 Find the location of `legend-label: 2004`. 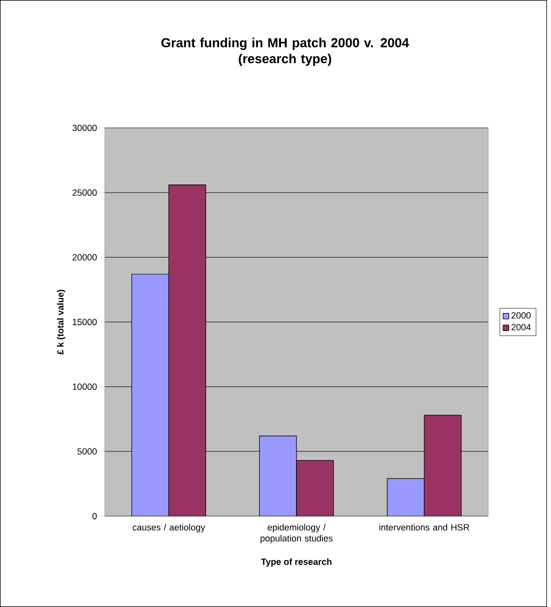

legend-label: 2004 is located at coordinates (521, 327).